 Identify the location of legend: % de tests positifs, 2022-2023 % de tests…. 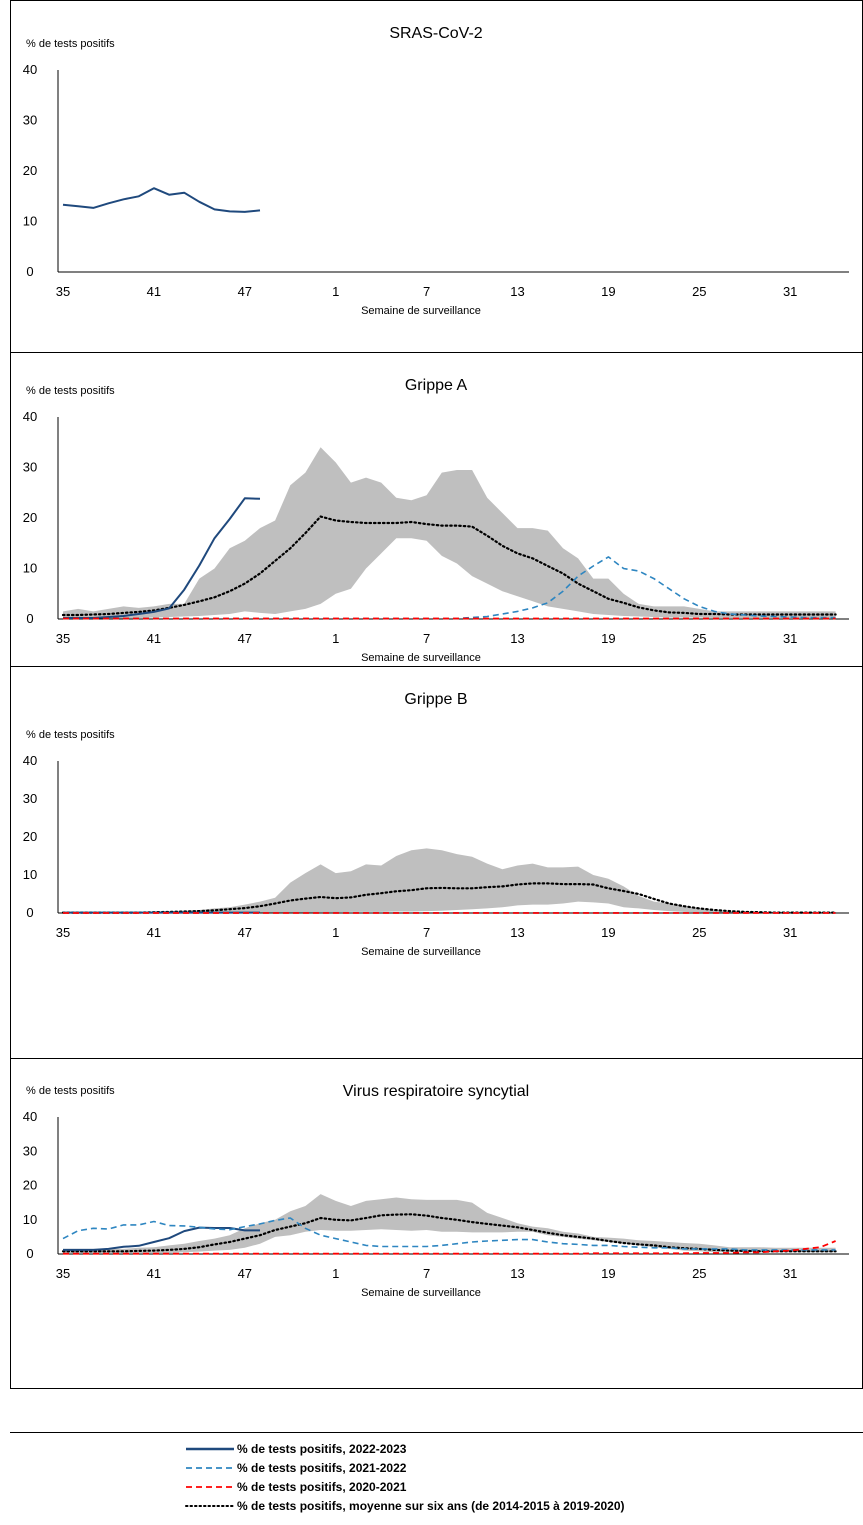
(431, 1477).